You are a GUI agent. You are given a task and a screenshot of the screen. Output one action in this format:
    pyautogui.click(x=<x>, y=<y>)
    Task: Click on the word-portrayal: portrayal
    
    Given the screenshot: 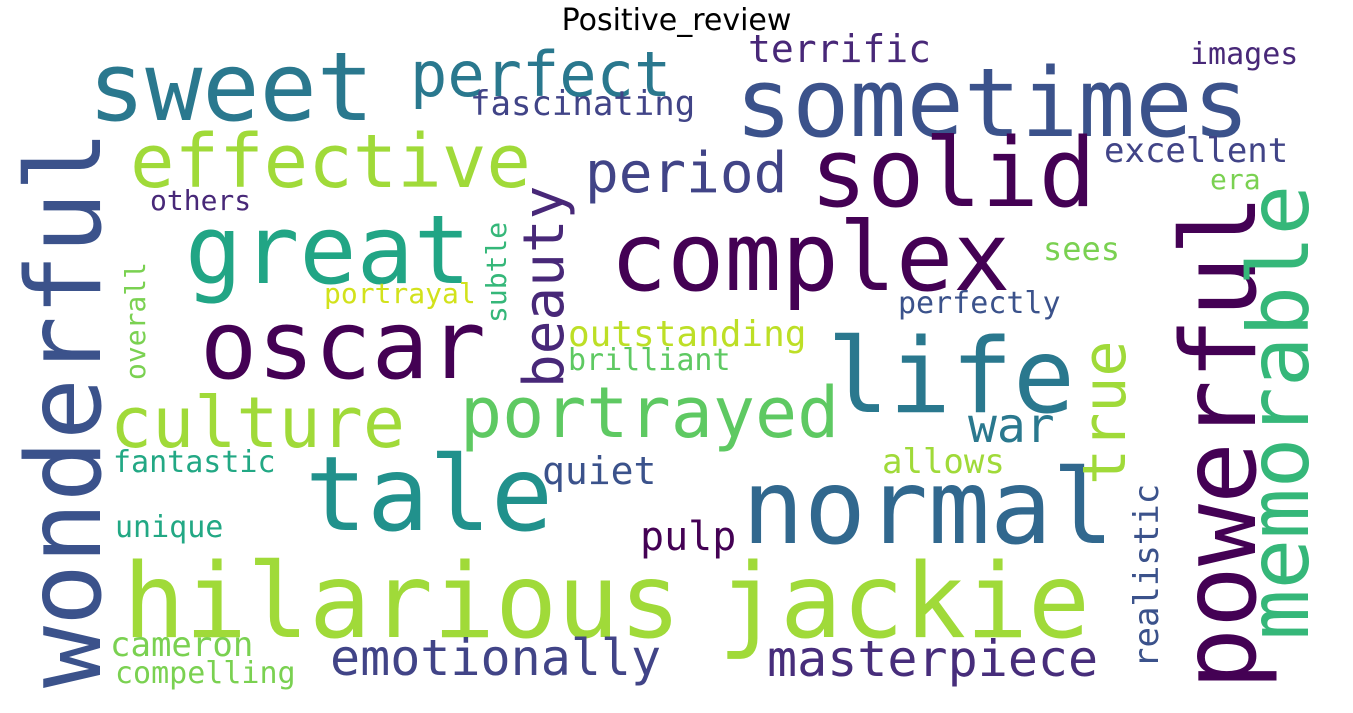 What is the action you would take?
    pyautogui.click(x=400, y=293)
    